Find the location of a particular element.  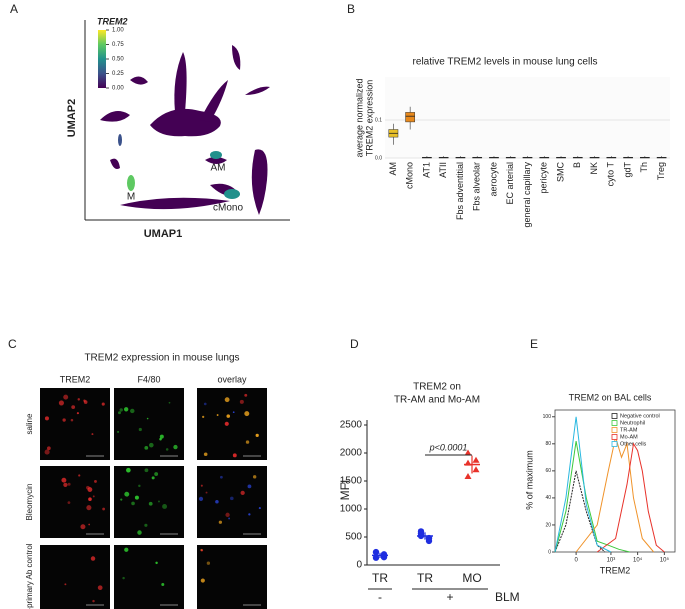

y-tick-label: 1500 is located at coordinates (351, 481).